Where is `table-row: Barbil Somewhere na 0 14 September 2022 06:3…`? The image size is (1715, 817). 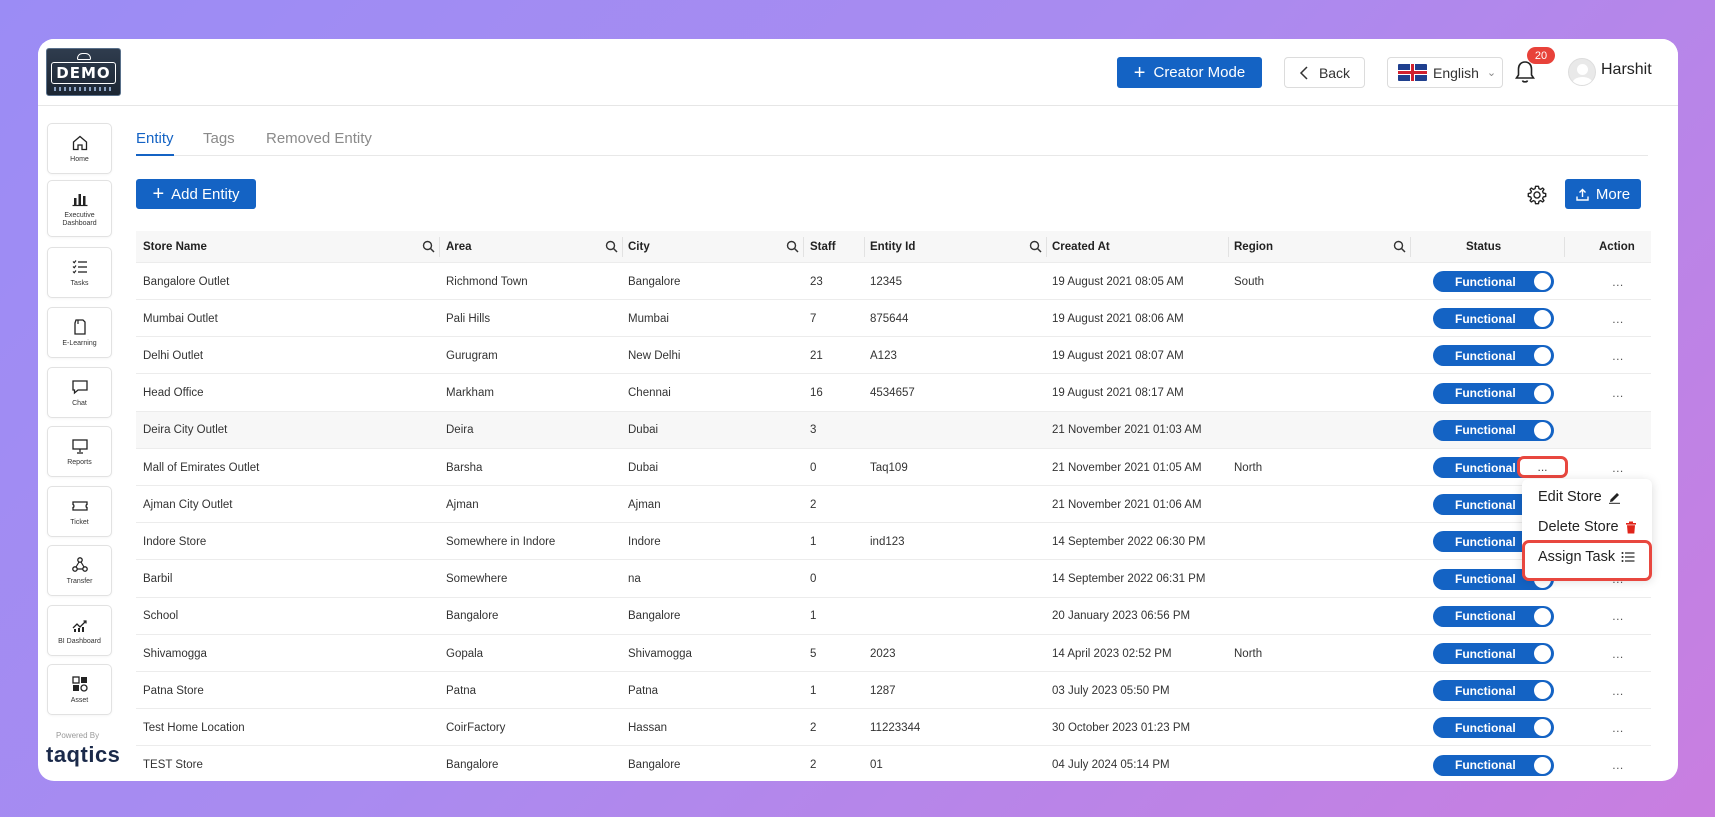 table-row: Barbil Somewhere na 0 14 September 2022 06:3… is located at coordinates (893, 579).